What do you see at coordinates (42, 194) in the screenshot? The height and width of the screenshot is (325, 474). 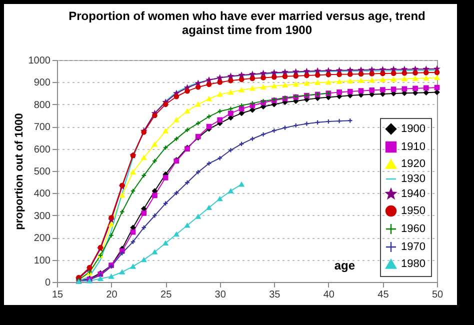 I see `y-tick-label: 400` at bounding box center [42, 194].